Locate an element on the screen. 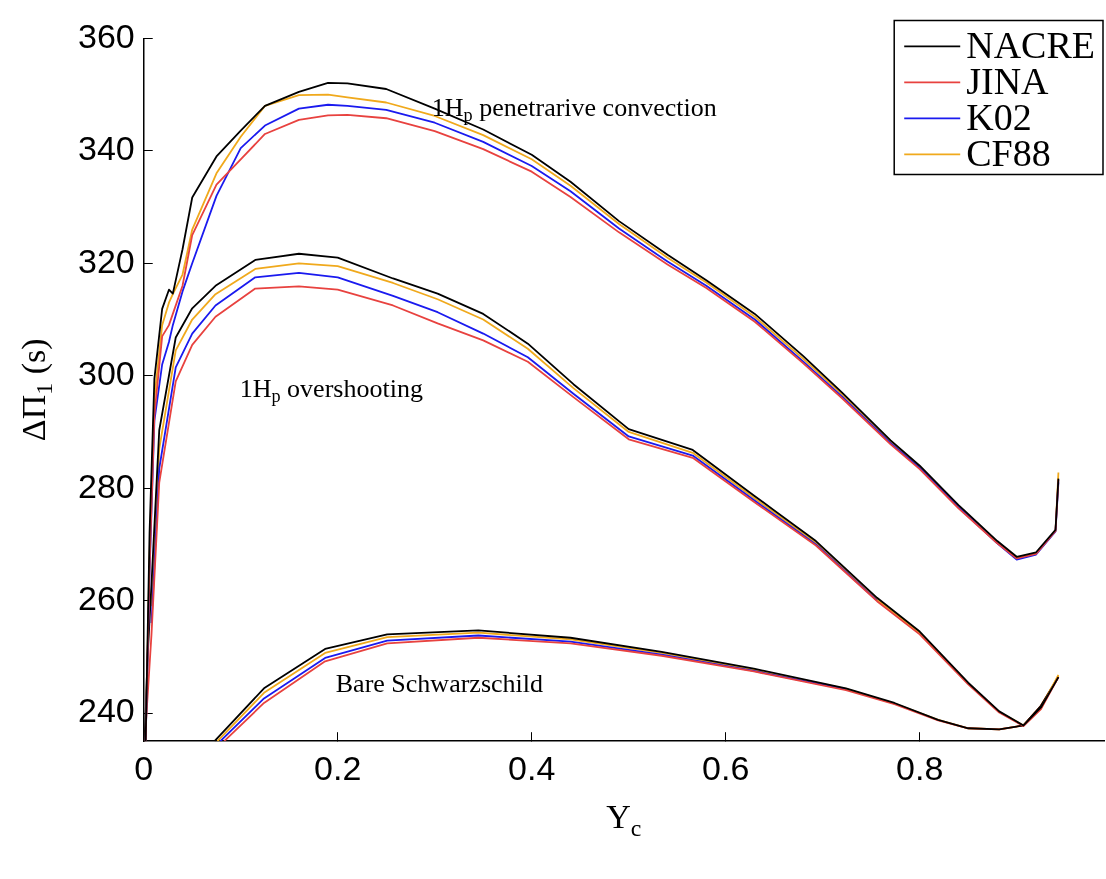 This screenshot has height=879, width=1106. y-tick-label: 260 is located at coordinates (106, 598).